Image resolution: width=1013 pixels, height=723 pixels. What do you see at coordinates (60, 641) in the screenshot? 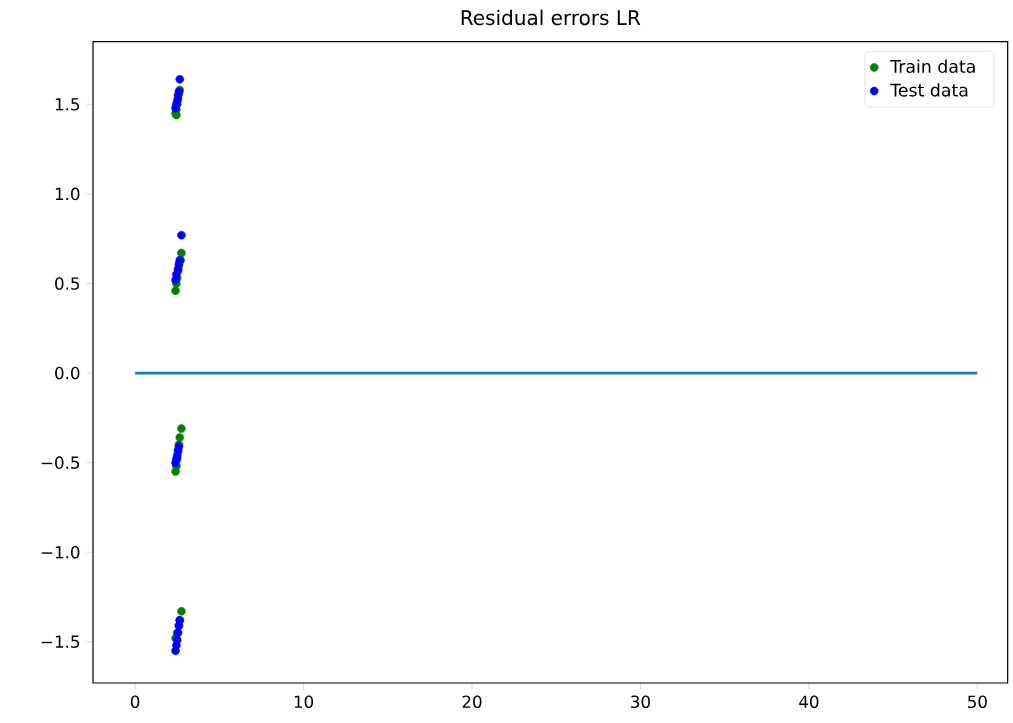
I see `y-tick-label: −1.5` at bounding box center [60, 641].